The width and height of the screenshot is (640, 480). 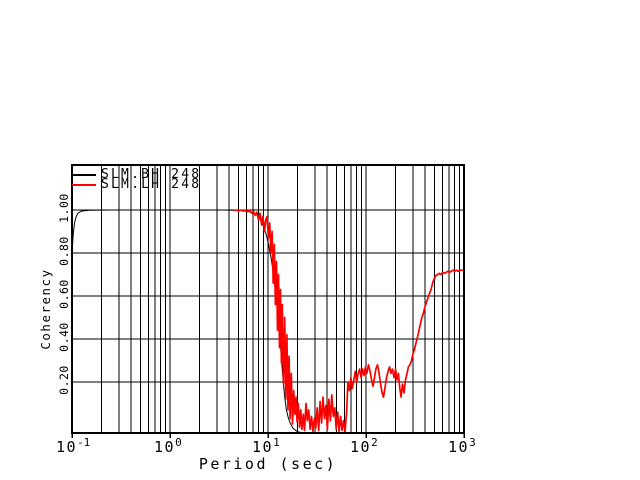 I want to click on legend-label-slm-bh: SLM.BH 248, so click(x=151, y=174).